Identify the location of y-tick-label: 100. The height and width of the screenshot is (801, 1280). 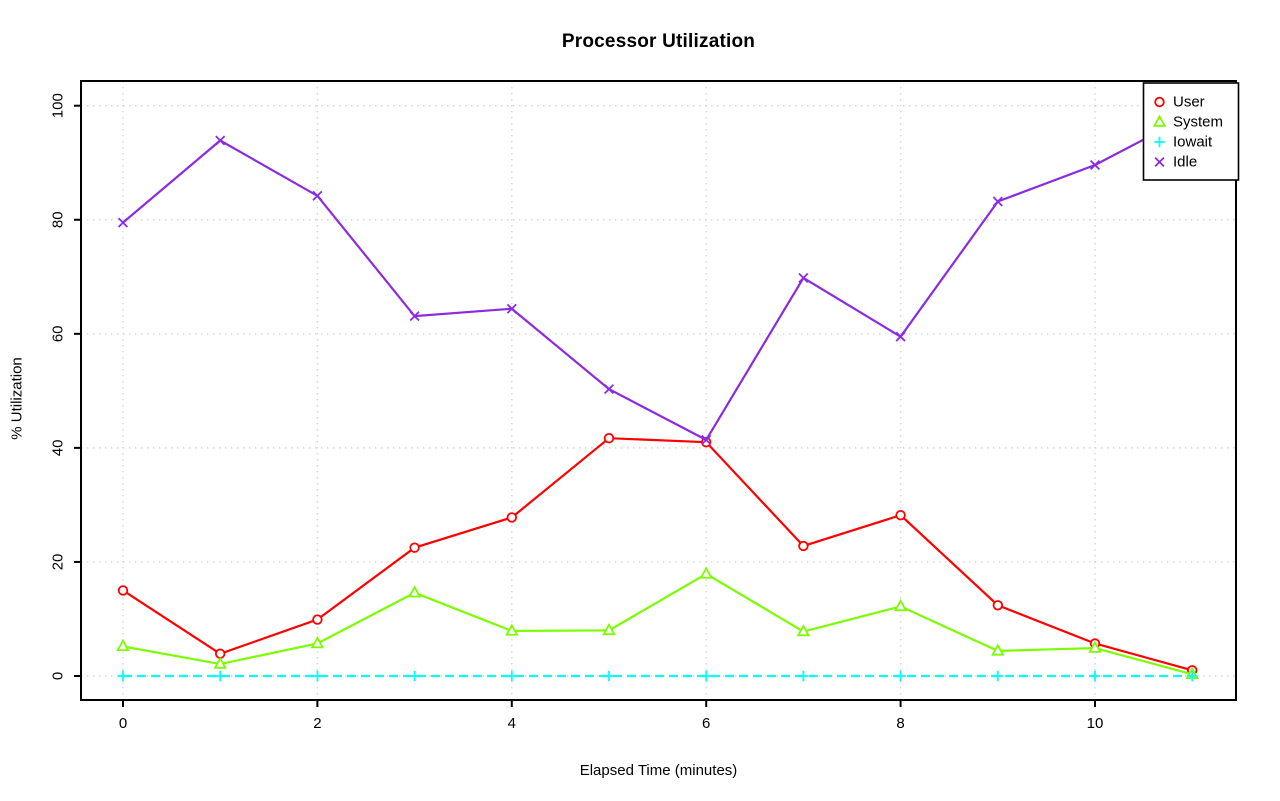
(58, 105).